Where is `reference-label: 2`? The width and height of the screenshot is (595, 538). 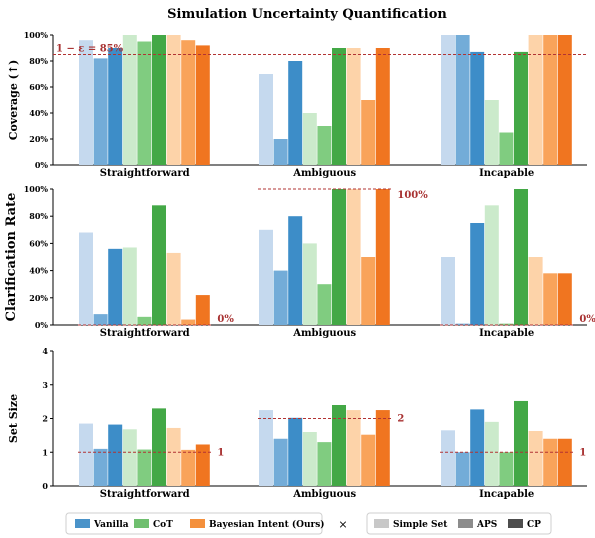
reference-label: 2 is located at coordinates (400, 419).